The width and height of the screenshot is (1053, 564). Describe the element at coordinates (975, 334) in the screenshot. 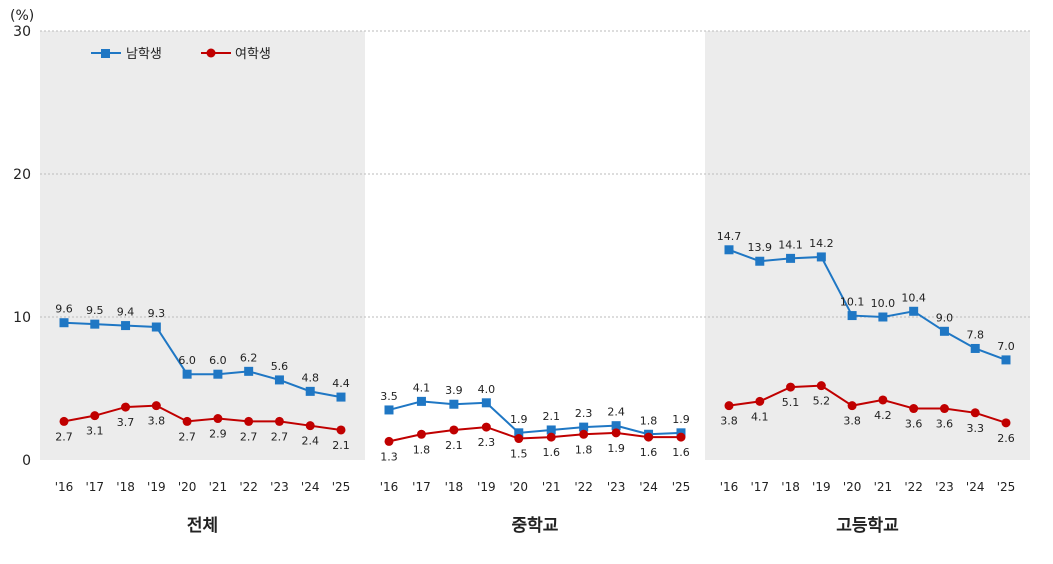

I see `data-label: 7.8` at that location.